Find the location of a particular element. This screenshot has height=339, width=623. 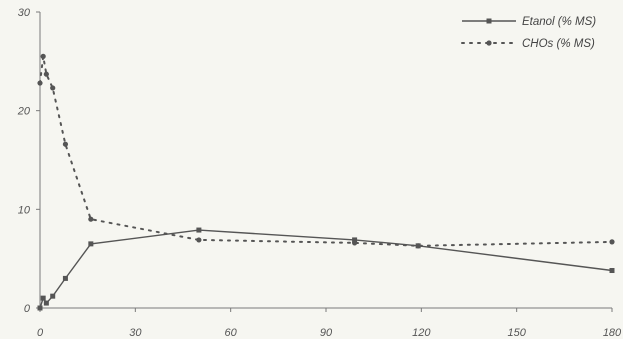

x-tick-label: 180 is located at coordinates (612, 333).